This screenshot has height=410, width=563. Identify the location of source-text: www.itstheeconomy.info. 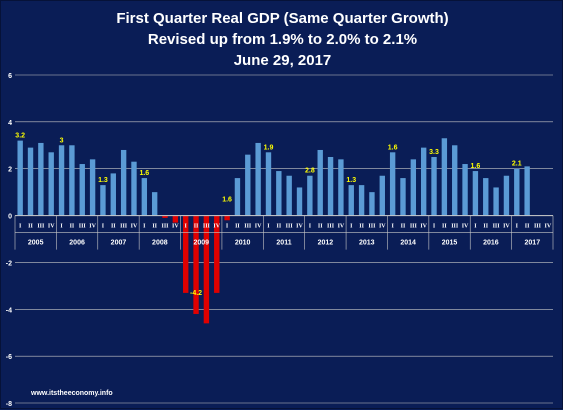
(72, 393).